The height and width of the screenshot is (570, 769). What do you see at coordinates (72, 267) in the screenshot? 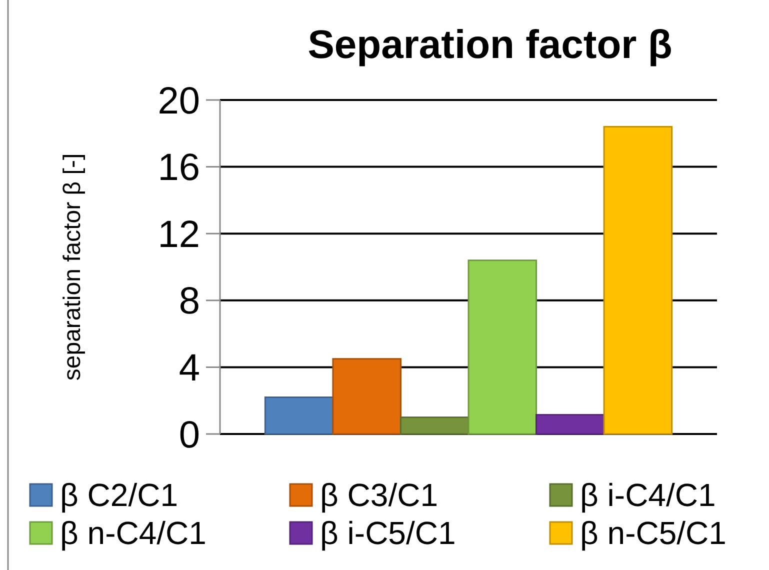
I see `y-axis-title: separation factor β [-]` at bounding box center [72, 267].